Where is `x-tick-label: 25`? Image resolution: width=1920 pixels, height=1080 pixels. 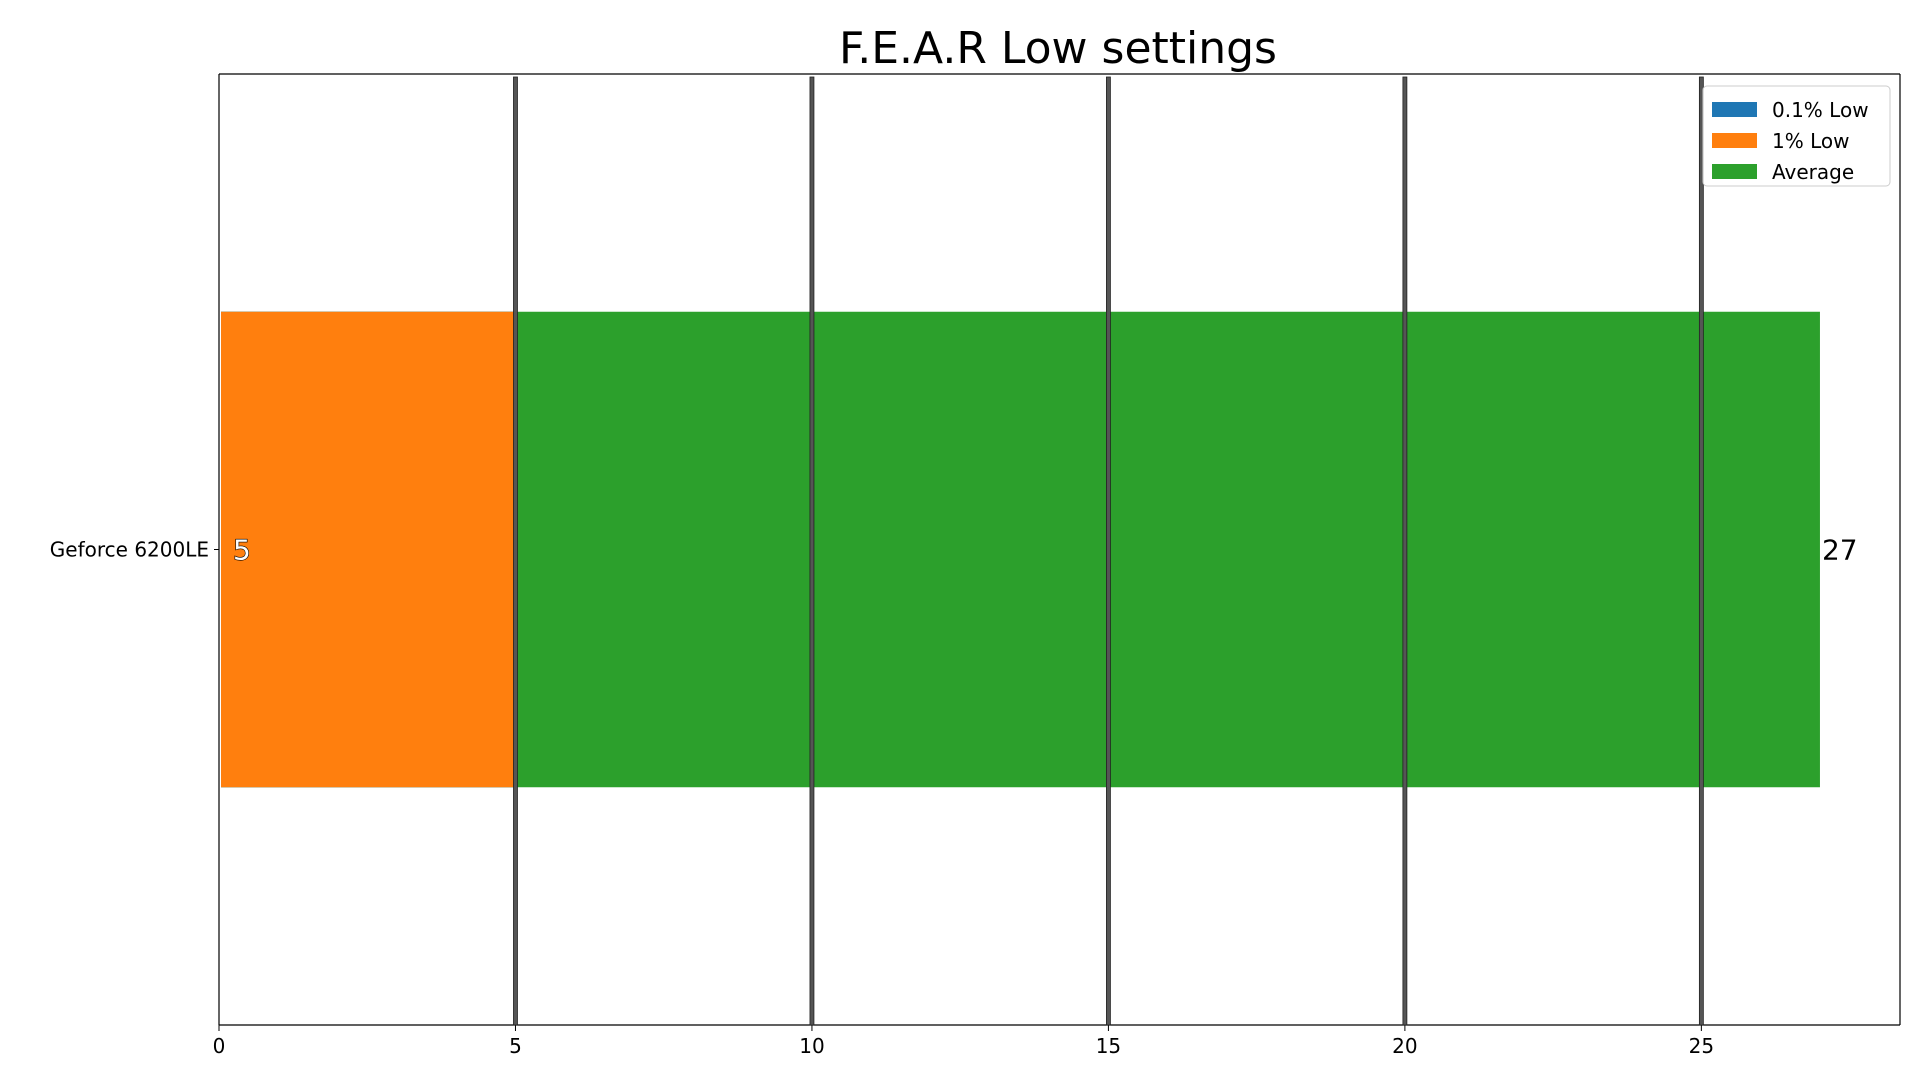 x-tick-label: 25 is located at coordinates (1701, 1046).